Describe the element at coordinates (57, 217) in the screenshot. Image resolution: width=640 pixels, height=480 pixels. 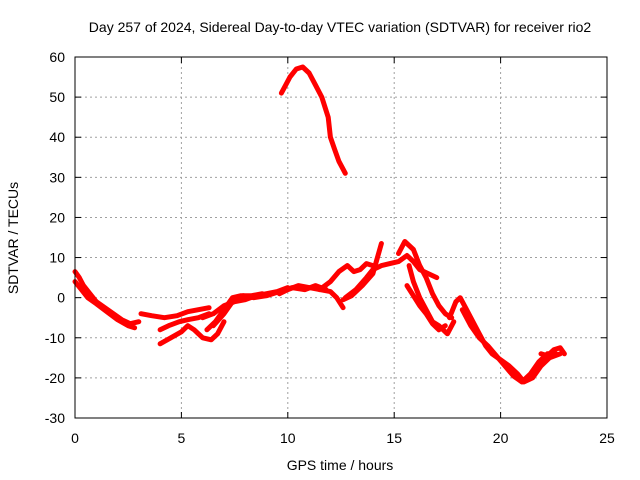
I see `y-tick-label: 20` at that location.